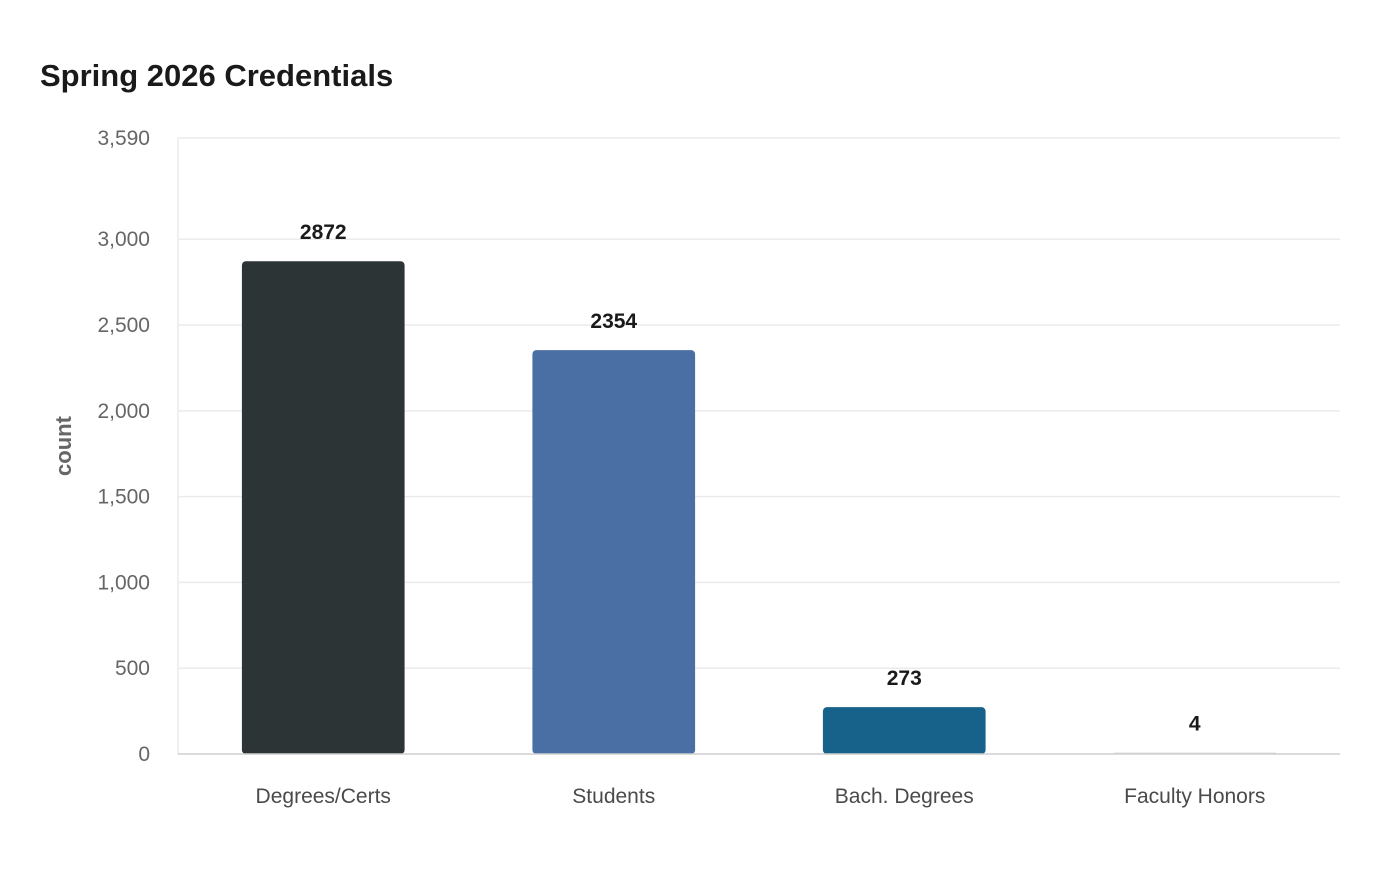 This screenshot has height=880, width=1400. What do you see at coordinates (123, 325) in the screenshot?
I see `y-tick-label: 2,500` at bounding box center [123, 325].